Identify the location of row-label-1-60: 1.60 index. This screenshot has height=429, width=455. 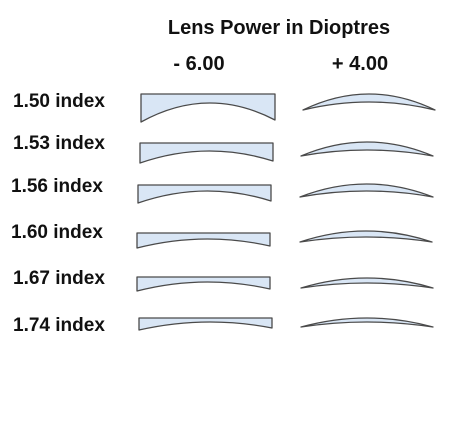
(57, 232).